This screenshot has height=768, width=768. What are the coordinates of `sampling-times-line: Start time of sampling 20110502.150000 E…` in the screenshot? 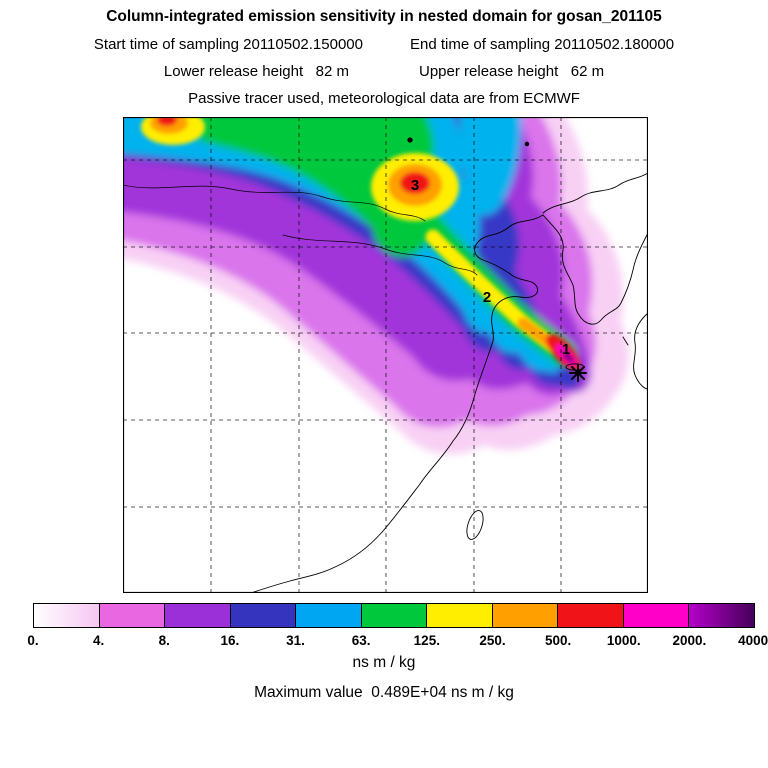 It's located at (384, 44).